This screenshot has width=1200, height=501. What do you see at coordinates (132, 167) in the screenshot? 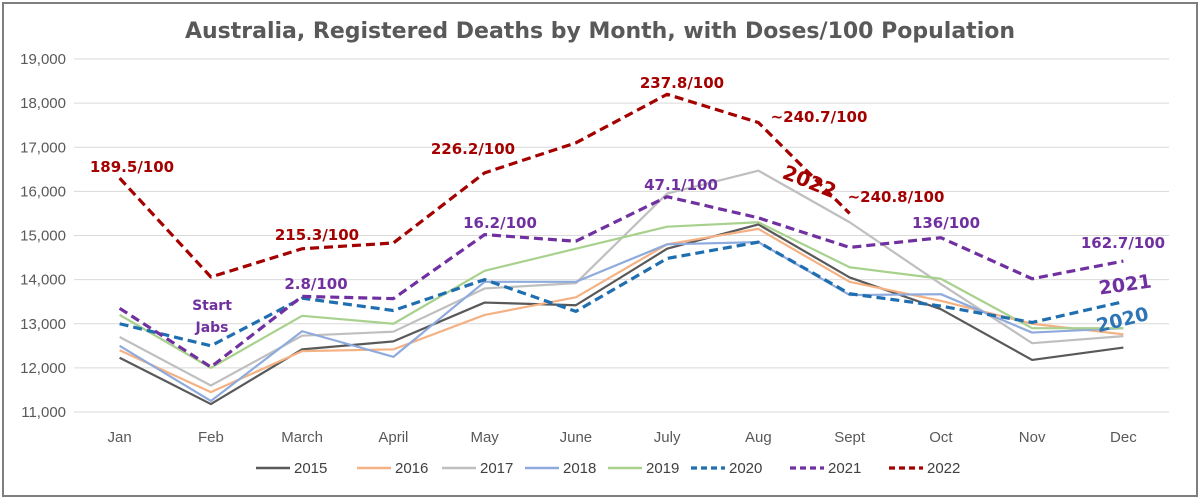
I see `annotation-label: 189.5/100` at bounding box center [132, 167].